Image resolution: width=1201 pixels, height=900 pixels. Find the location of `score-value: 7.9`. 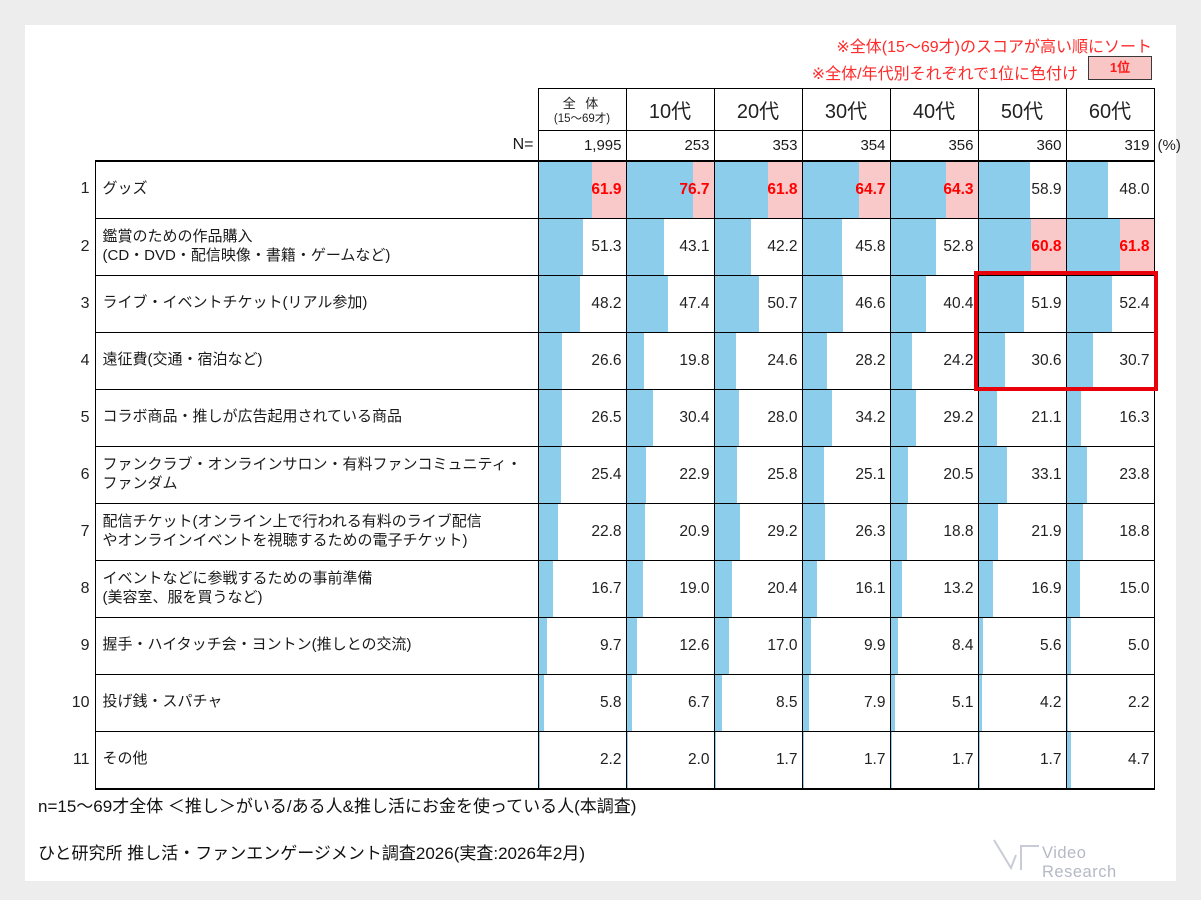

score-value: 7.9 is located at coordinates (874, 702).